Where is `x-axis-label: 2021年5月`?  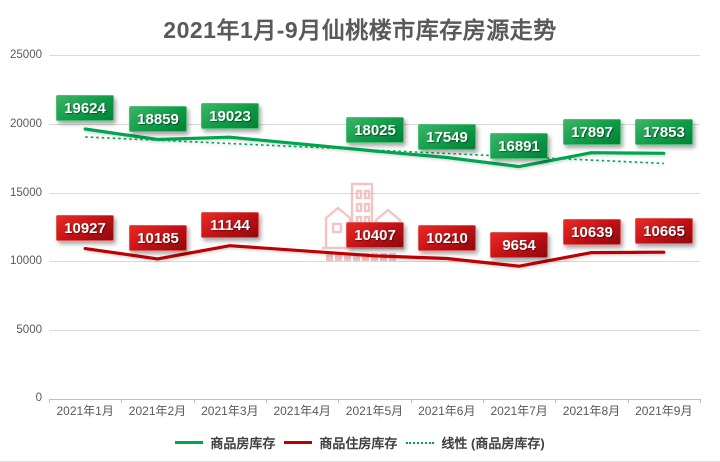
x-axis-label: 2021年5月 is located at coordinates (374, 411).